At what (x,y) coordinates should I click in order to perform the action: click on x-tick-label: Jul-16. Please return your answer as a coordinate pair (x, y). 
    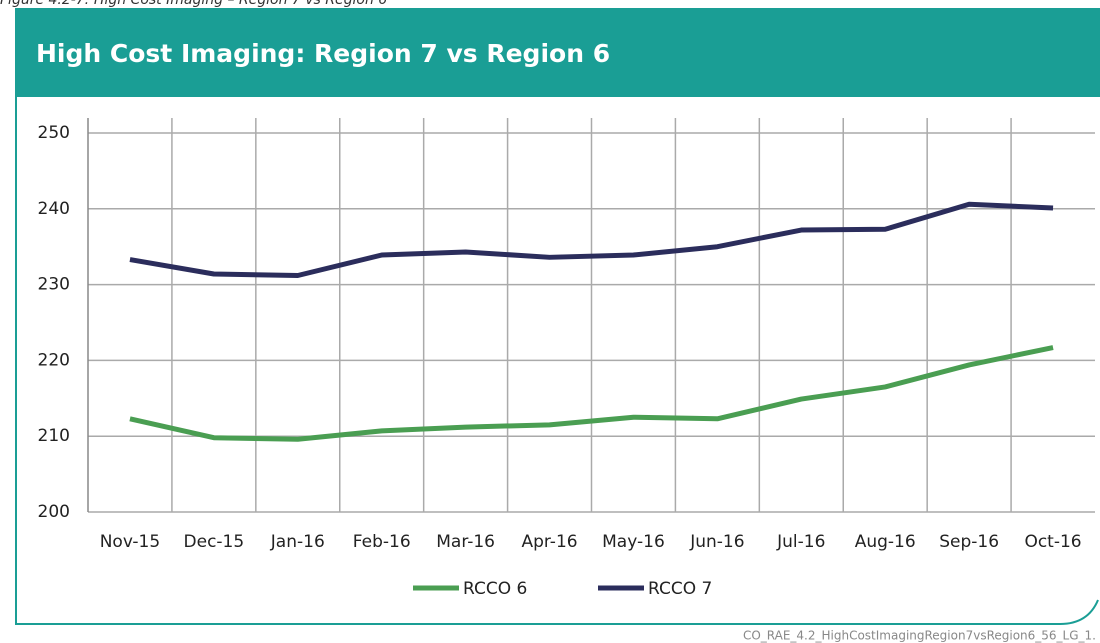
    Looking at the image, I should click on (800, 542).